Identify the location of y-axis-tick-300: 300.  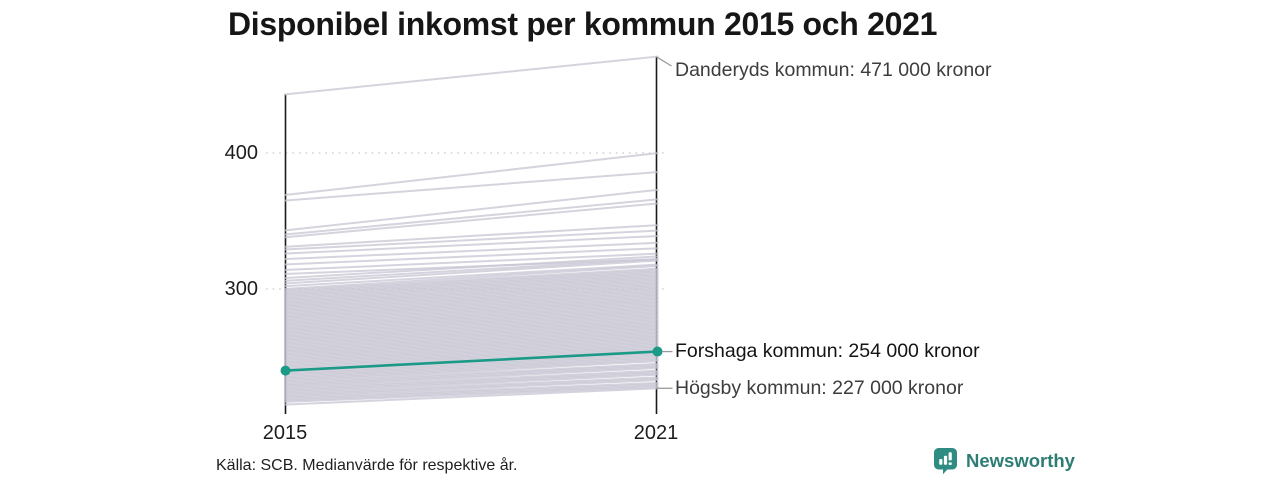
(241, 289).